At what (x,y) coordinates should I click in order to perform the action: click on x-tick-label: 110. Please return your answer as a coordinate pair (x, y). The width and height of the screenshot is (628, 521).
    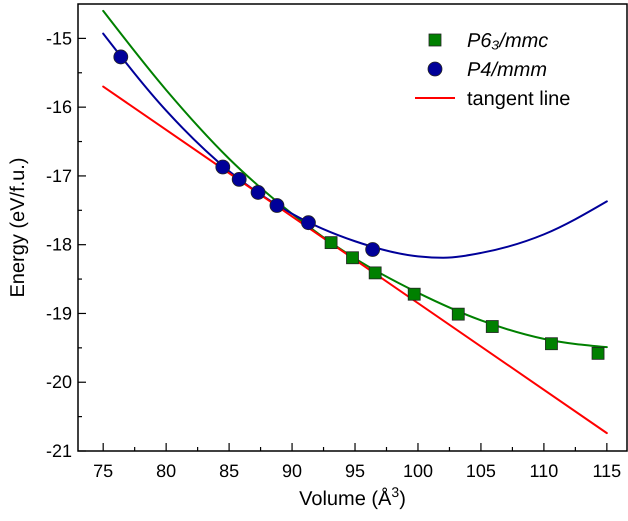
    Looking at the image, I should click on (544, 471).